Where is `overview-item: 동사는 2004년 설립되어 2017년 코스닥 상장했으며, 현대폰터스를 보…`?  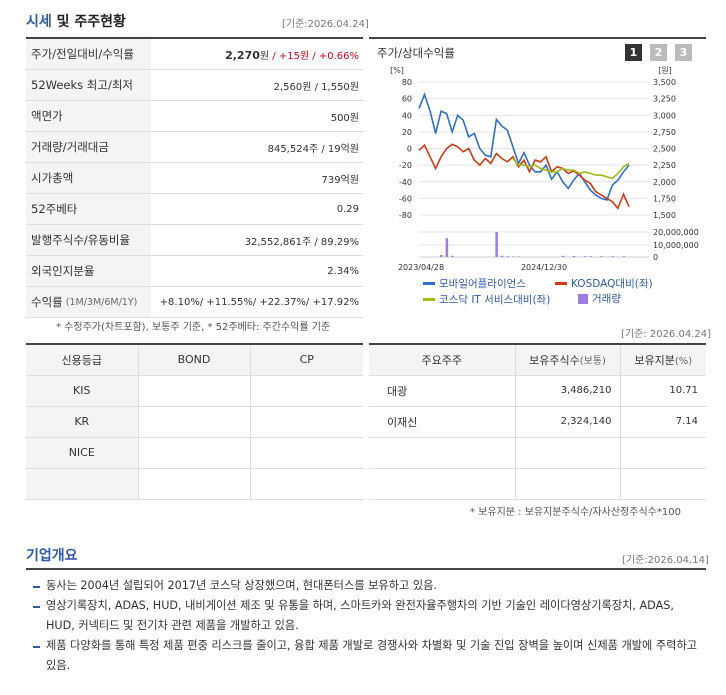
overview-item: 동사는 2004년 설립되어 2017년 코스닥 상장했으며, 현대폰터스를 보… is located at coordinates (366, 586).